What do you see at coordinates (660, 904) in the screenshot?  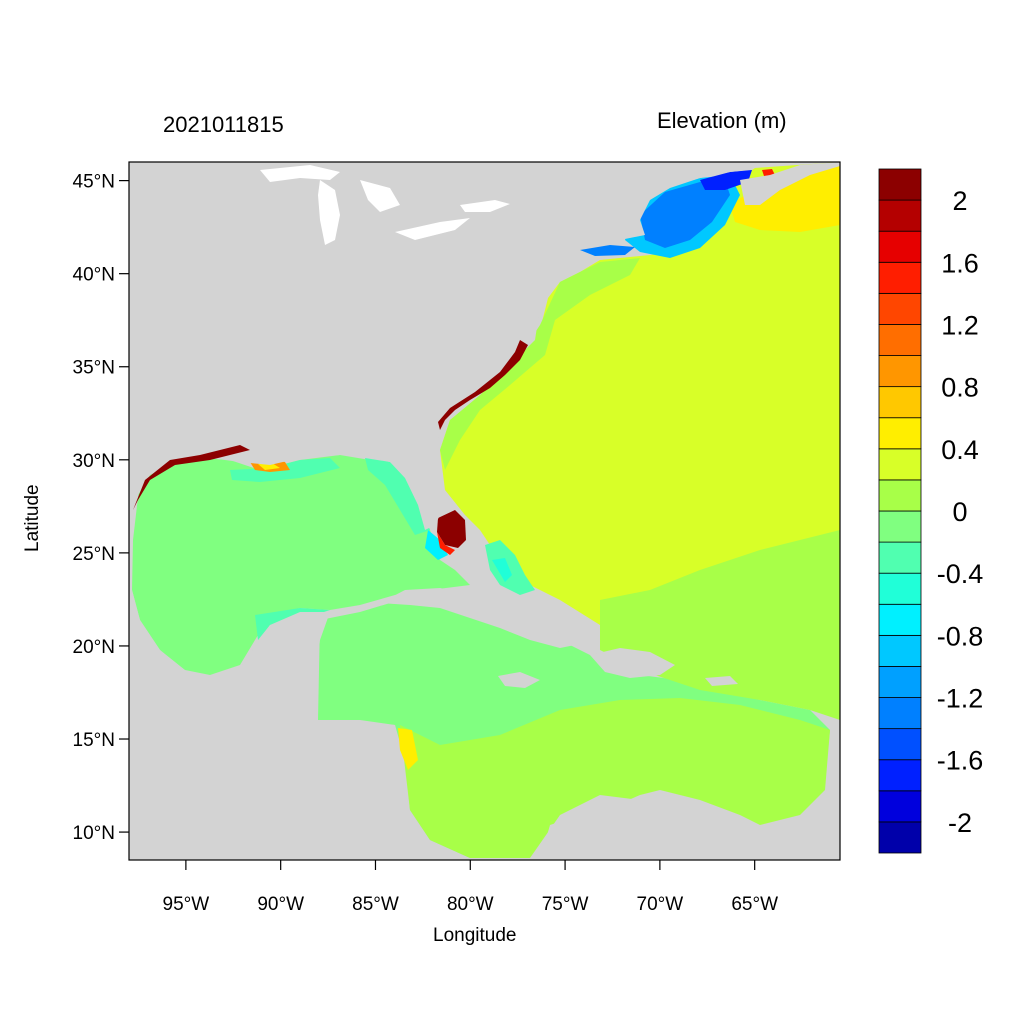 I see `x-tick-label: 70°W` at bounding box center [660, 904].